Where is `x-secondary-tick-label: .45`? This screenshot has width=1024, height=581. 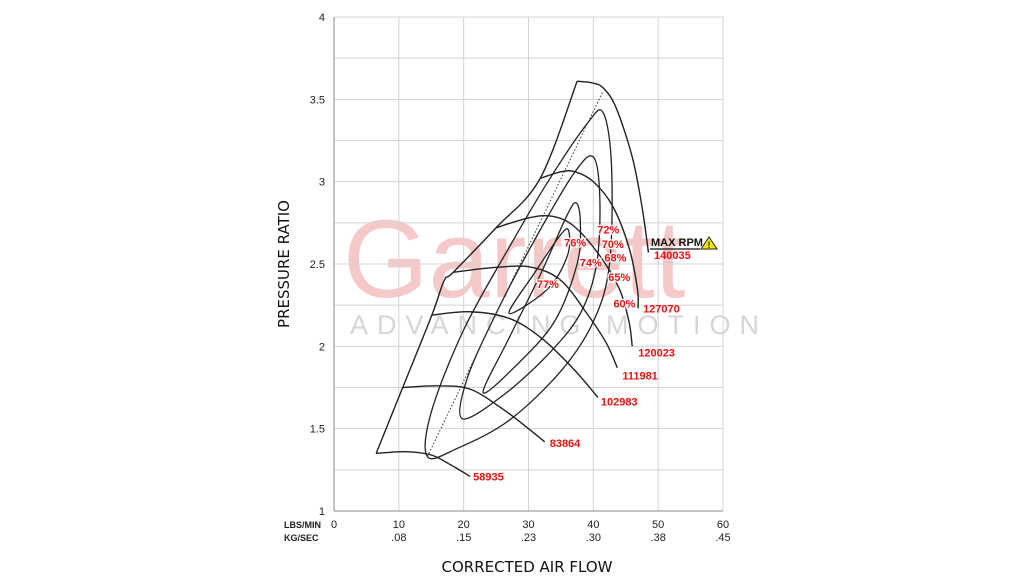 x-secondary-tick-label: .45 is located at coordinates (722, 538).